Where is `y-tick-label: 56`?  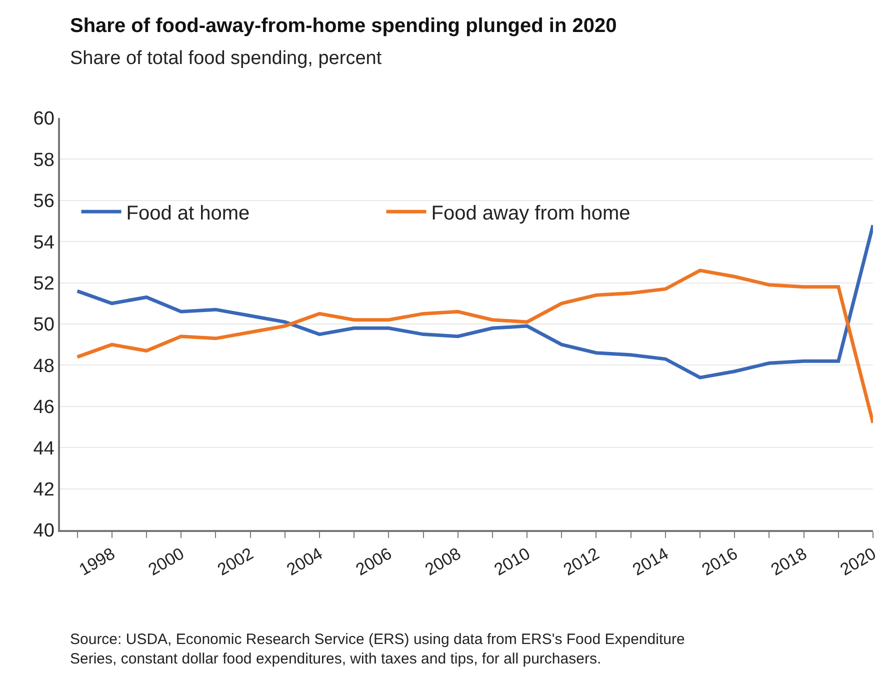
y-tick-label: 56 is located at coordinates (43, 201).